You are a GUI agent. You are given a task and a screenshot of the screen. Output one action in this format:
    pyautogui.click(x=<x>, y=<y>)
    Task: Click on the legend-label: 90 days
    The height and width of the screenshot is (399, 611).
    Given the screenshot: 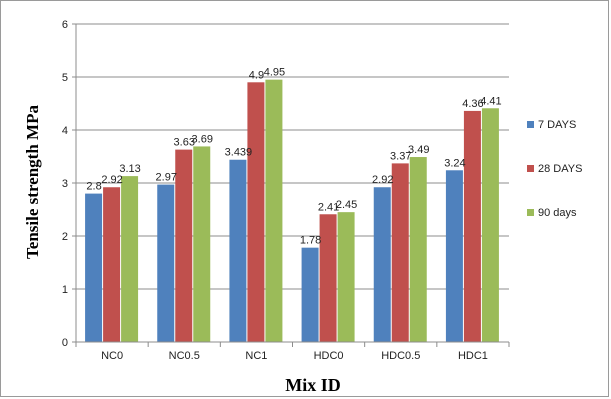 What is the action you would take?
    pyautogui.click(x=557, y=213)
    